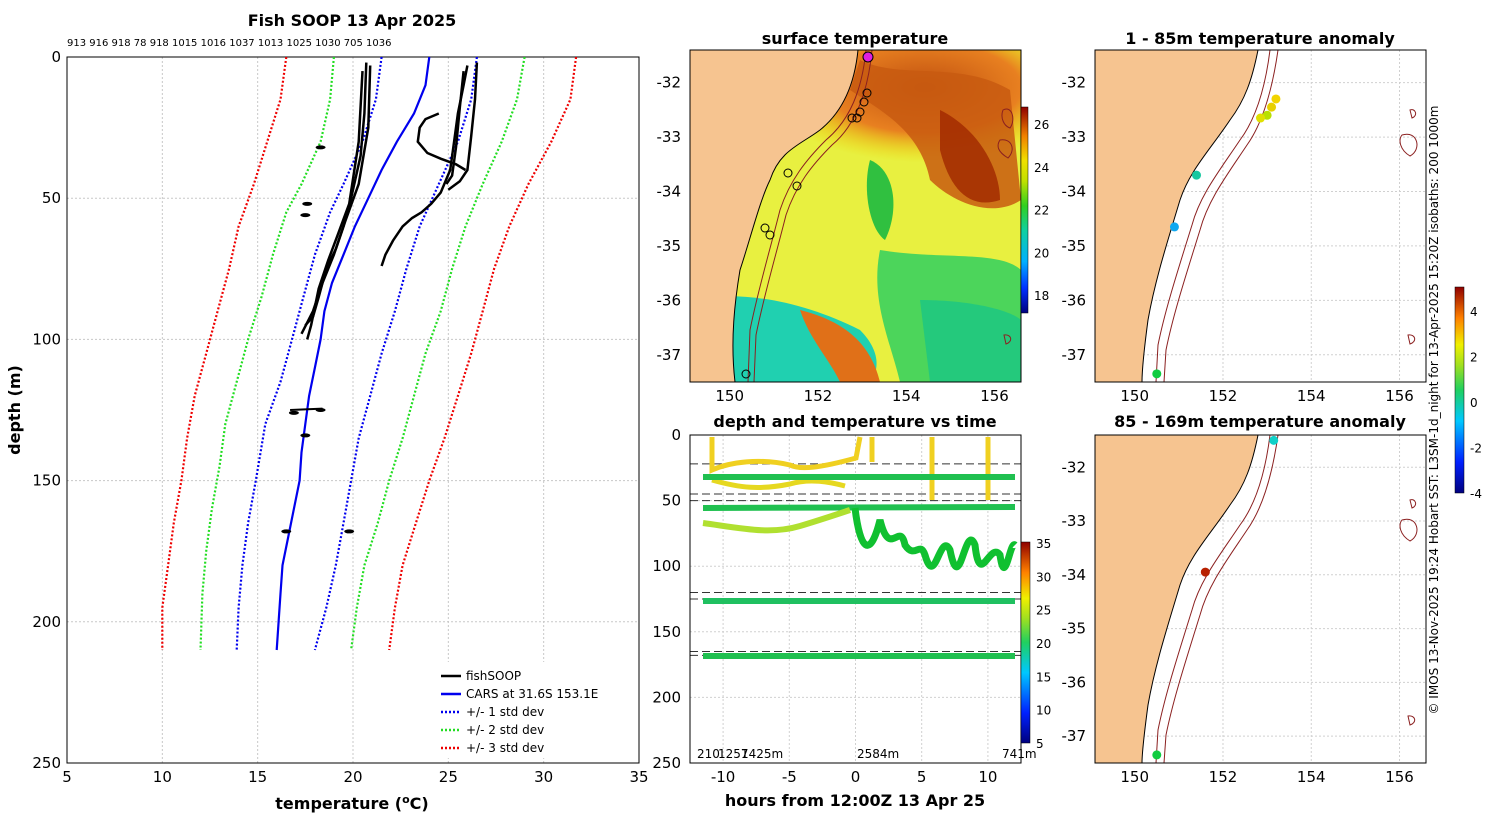 The width and height of the screenshot is (1500, 820). I want to click on depth-tick-label: 100, so click(666, 566).